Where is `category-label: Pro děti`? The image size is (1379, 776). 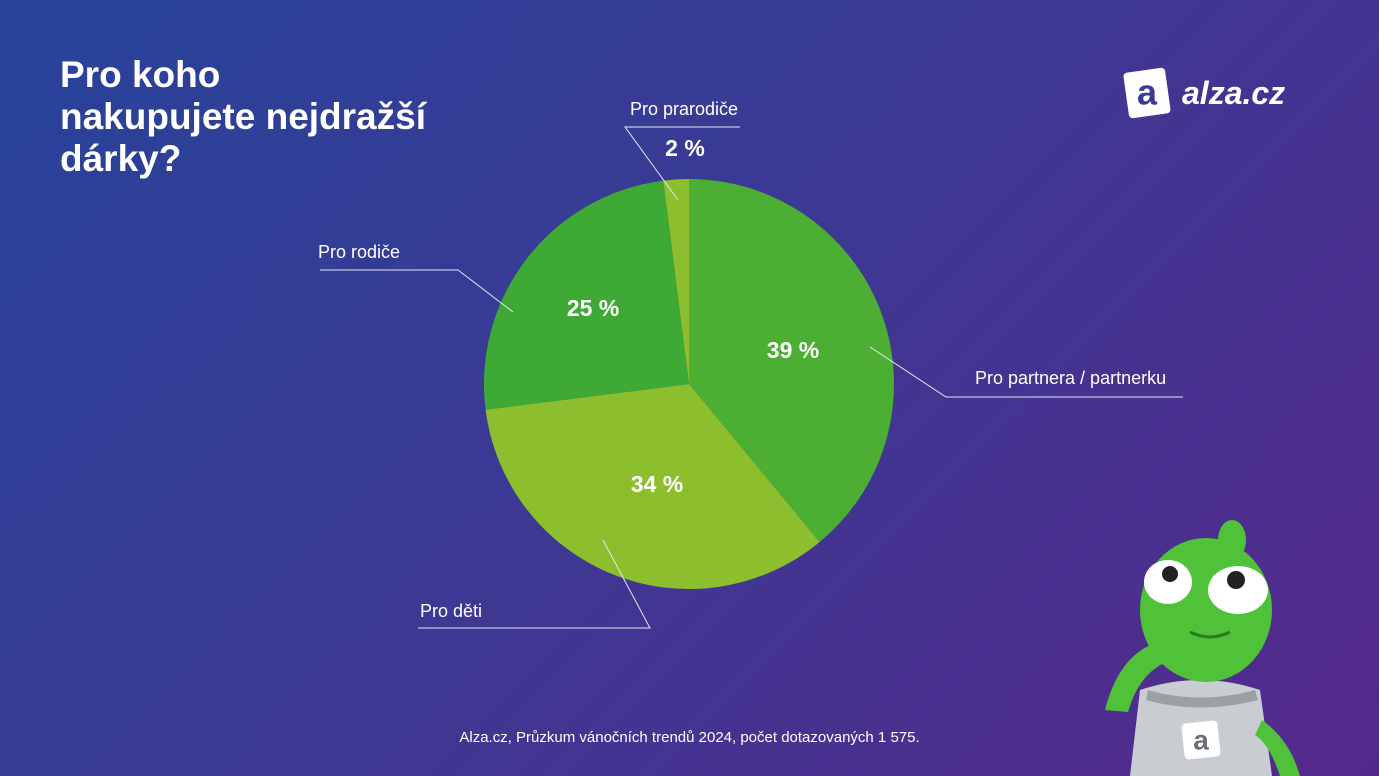
category-label: Pro děti is located at coordinates (451, 611).